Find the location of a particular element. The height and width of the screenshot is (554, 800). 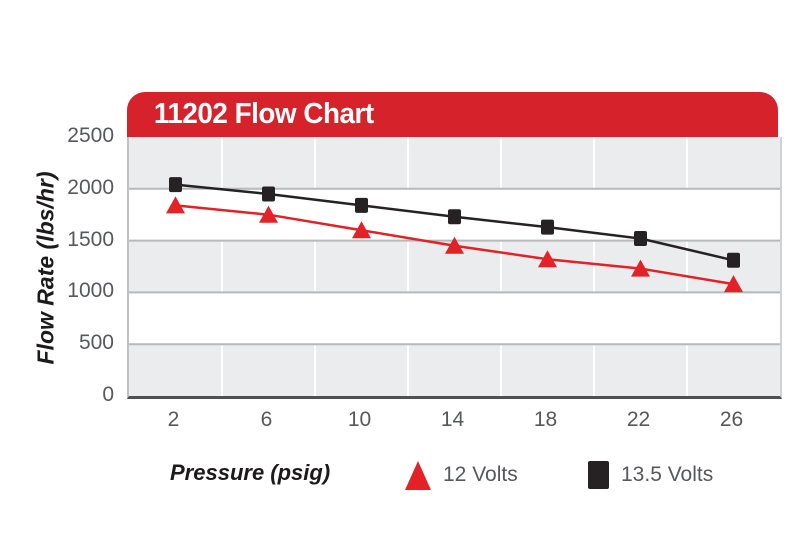

x-tick-label: 6 is located at coordinates (266, 419).